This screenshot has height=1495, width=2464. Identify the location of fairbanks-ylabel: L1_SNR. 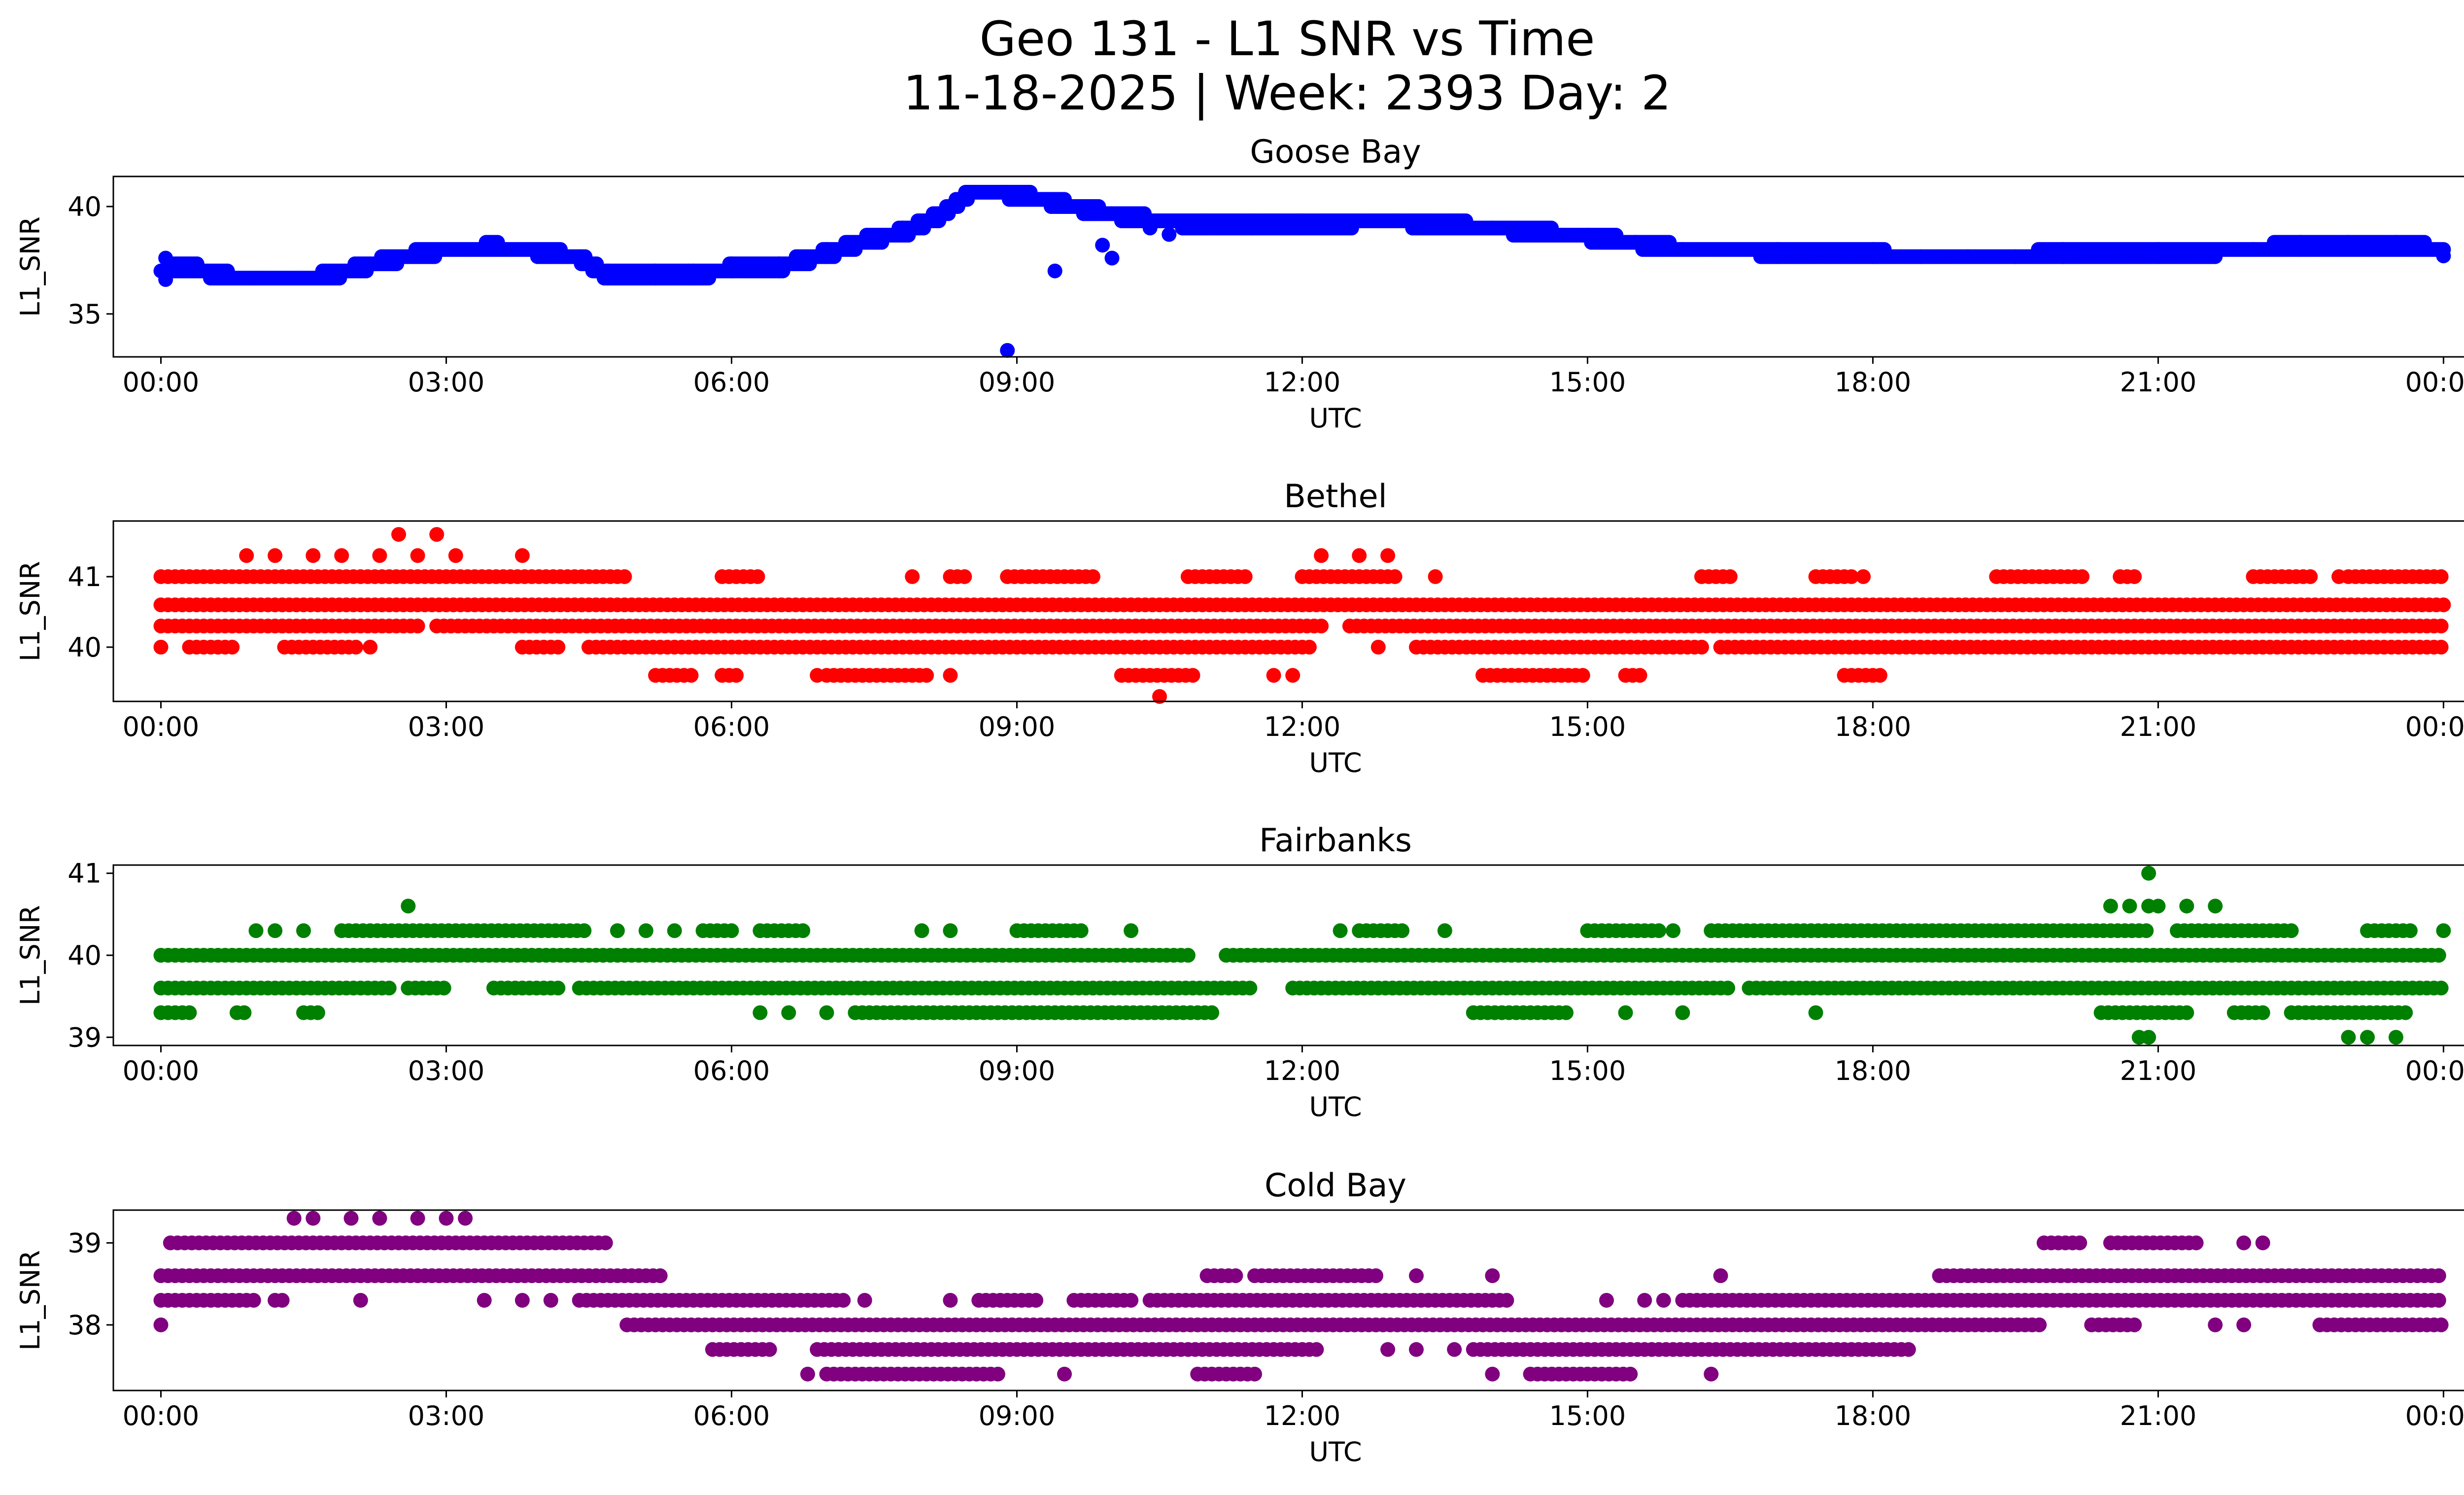
(30, 955).